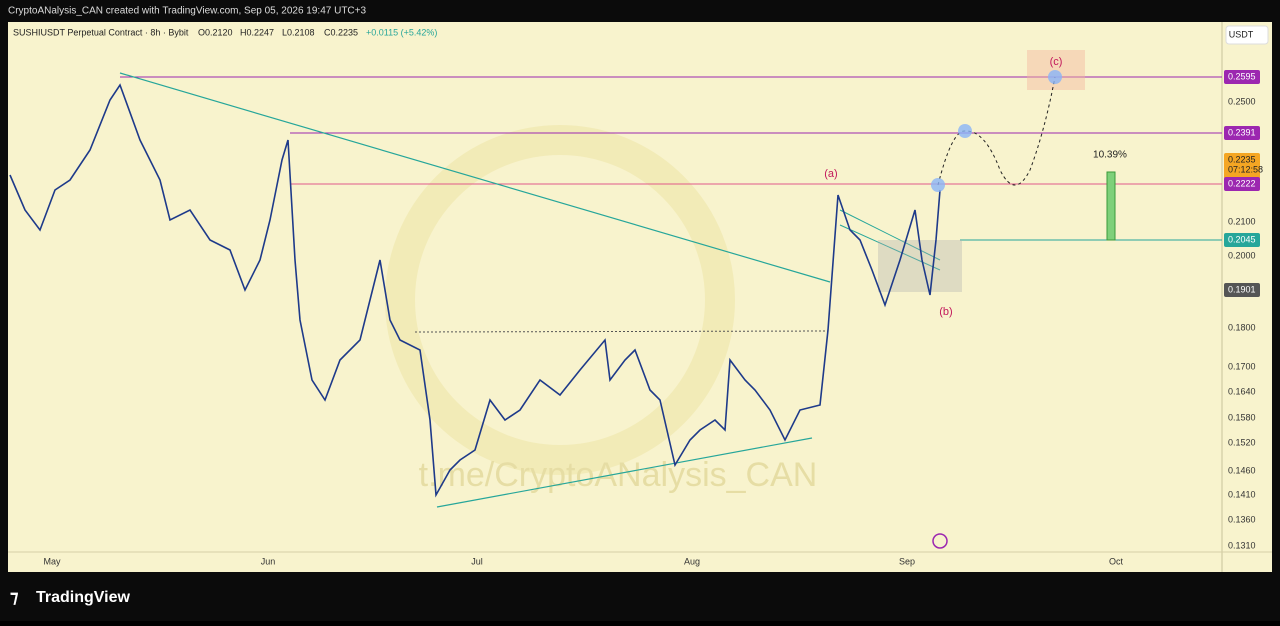  I want to click on price-label: 0.2045, so click(1242, 239).